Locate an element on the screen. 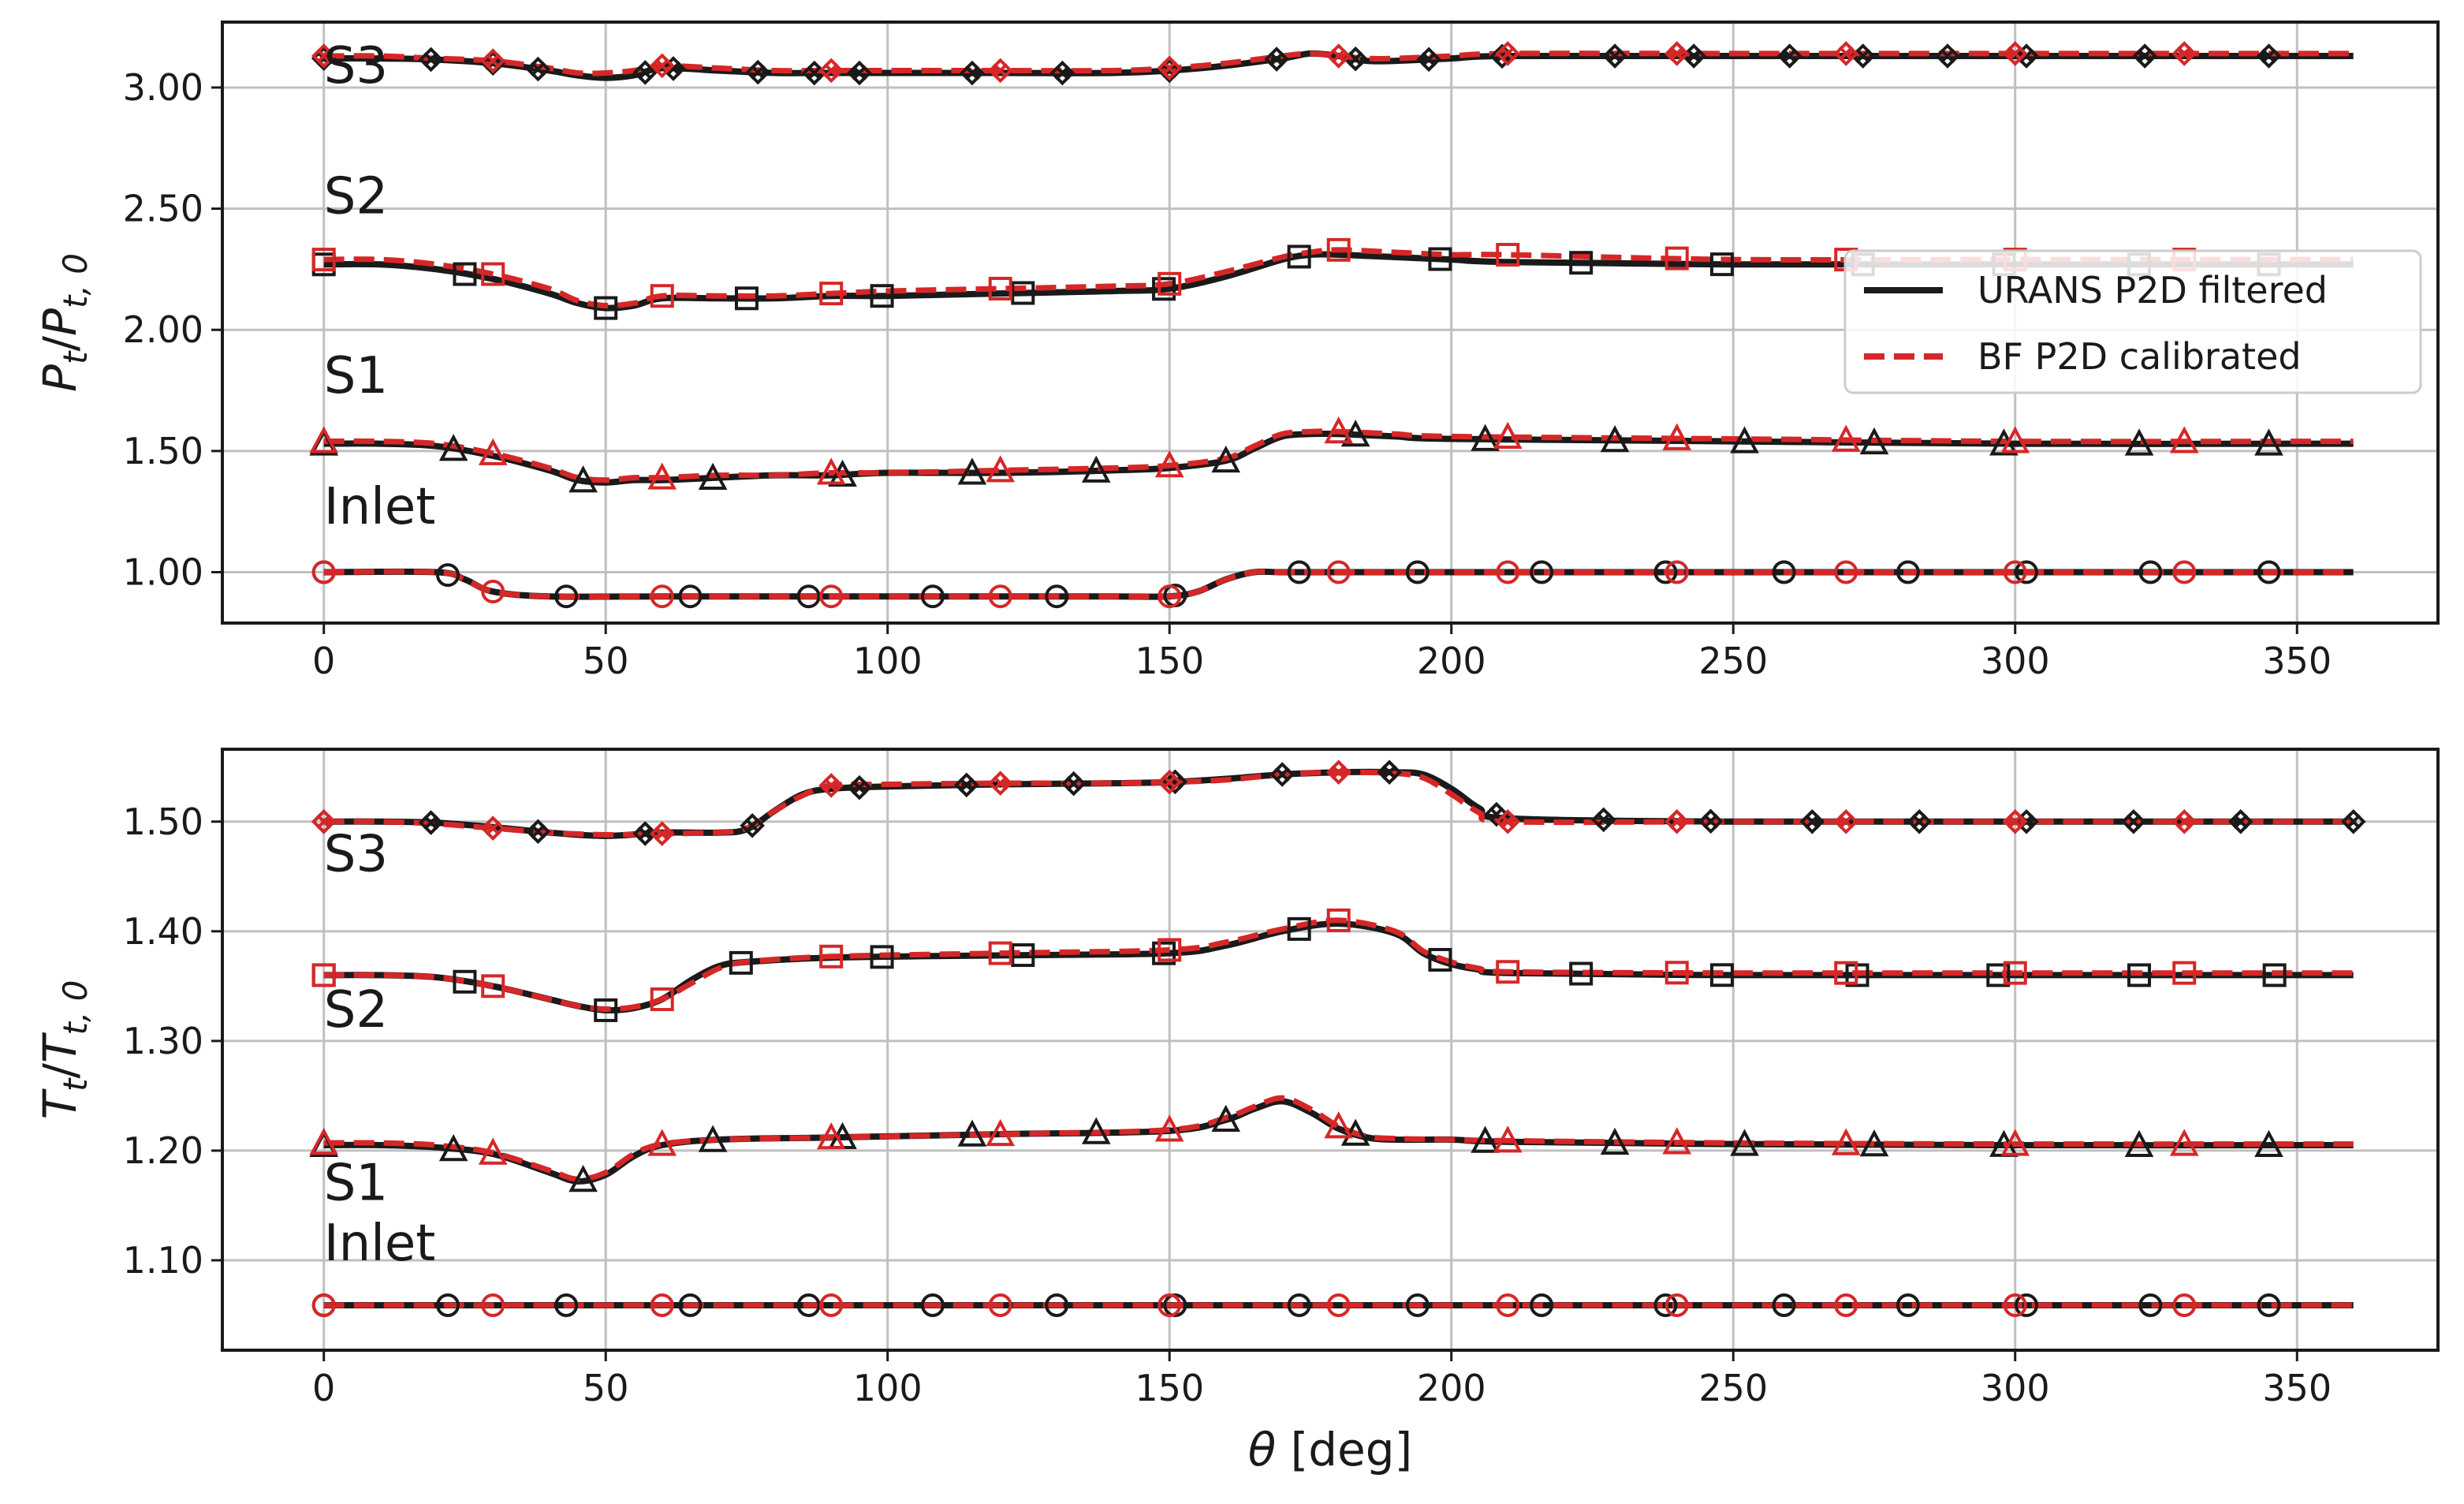 The image size is (2464, 1504). x-tick-label: 200 is located at coordinates (1451, 661).